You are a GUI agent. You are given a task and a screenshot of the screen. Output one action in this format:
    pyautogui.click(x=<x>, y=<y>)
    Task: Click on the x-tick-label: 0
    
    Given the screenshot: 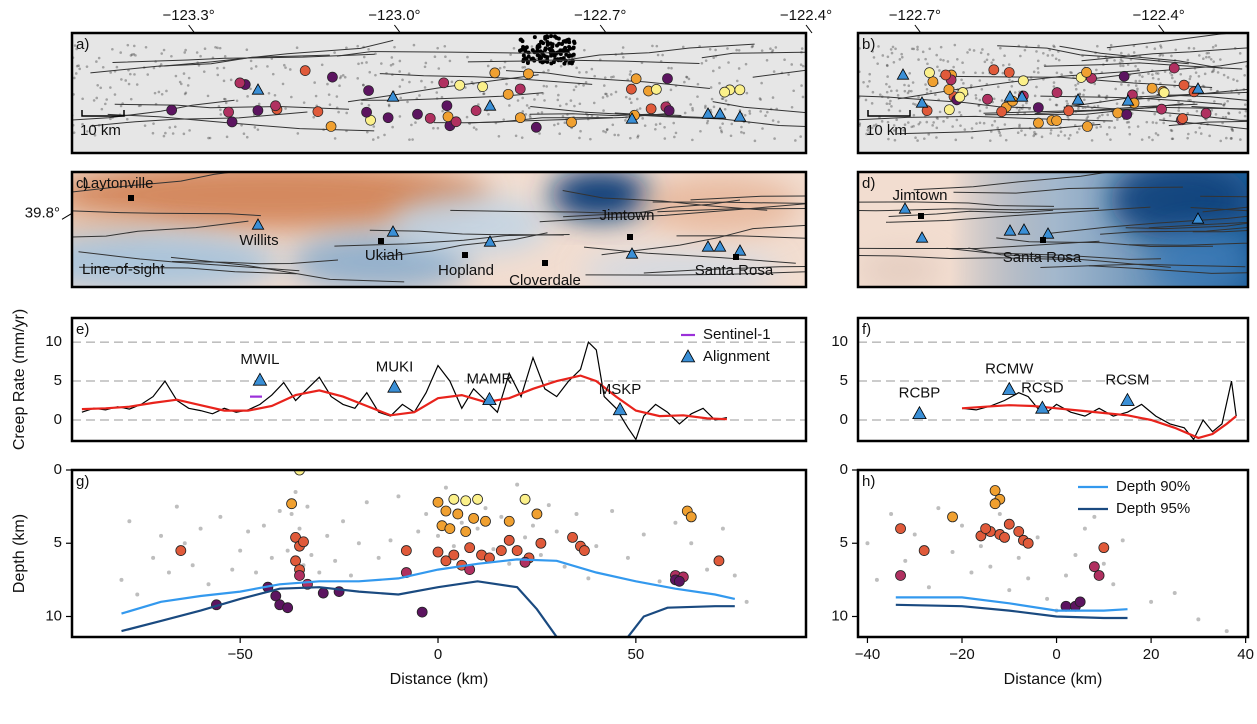 What is the action you would take?
    pyautogui.click(x=1056, y=654)
    